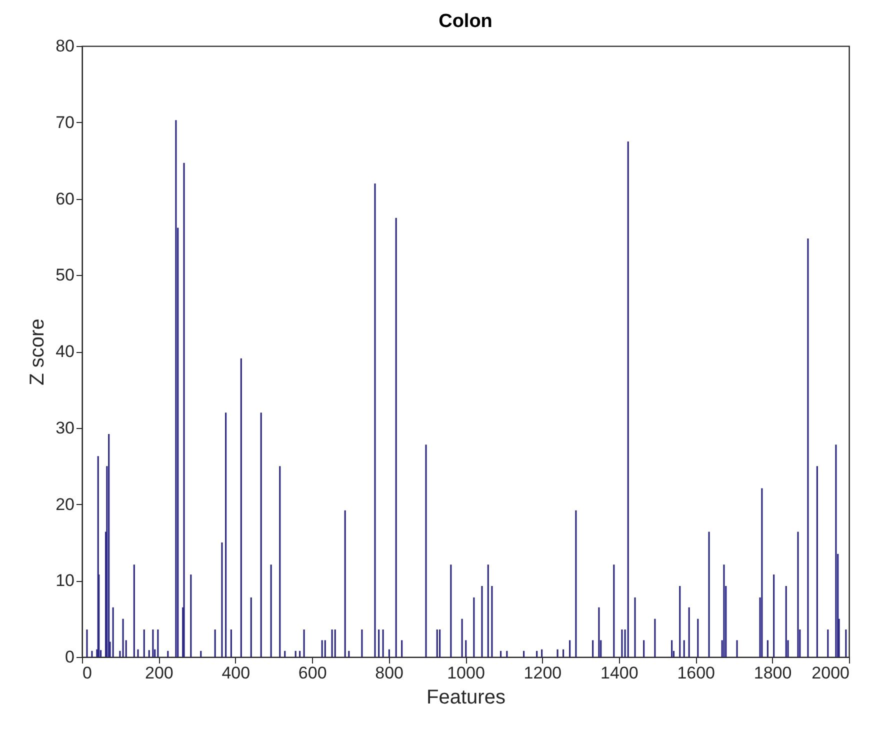 Image resolution: width=876 pixels, height=729 pixels. What do you see at coordinates (619, 673) in the screenshot?
I see `x-tick-label: 1400` at bounding box center [619, 673].